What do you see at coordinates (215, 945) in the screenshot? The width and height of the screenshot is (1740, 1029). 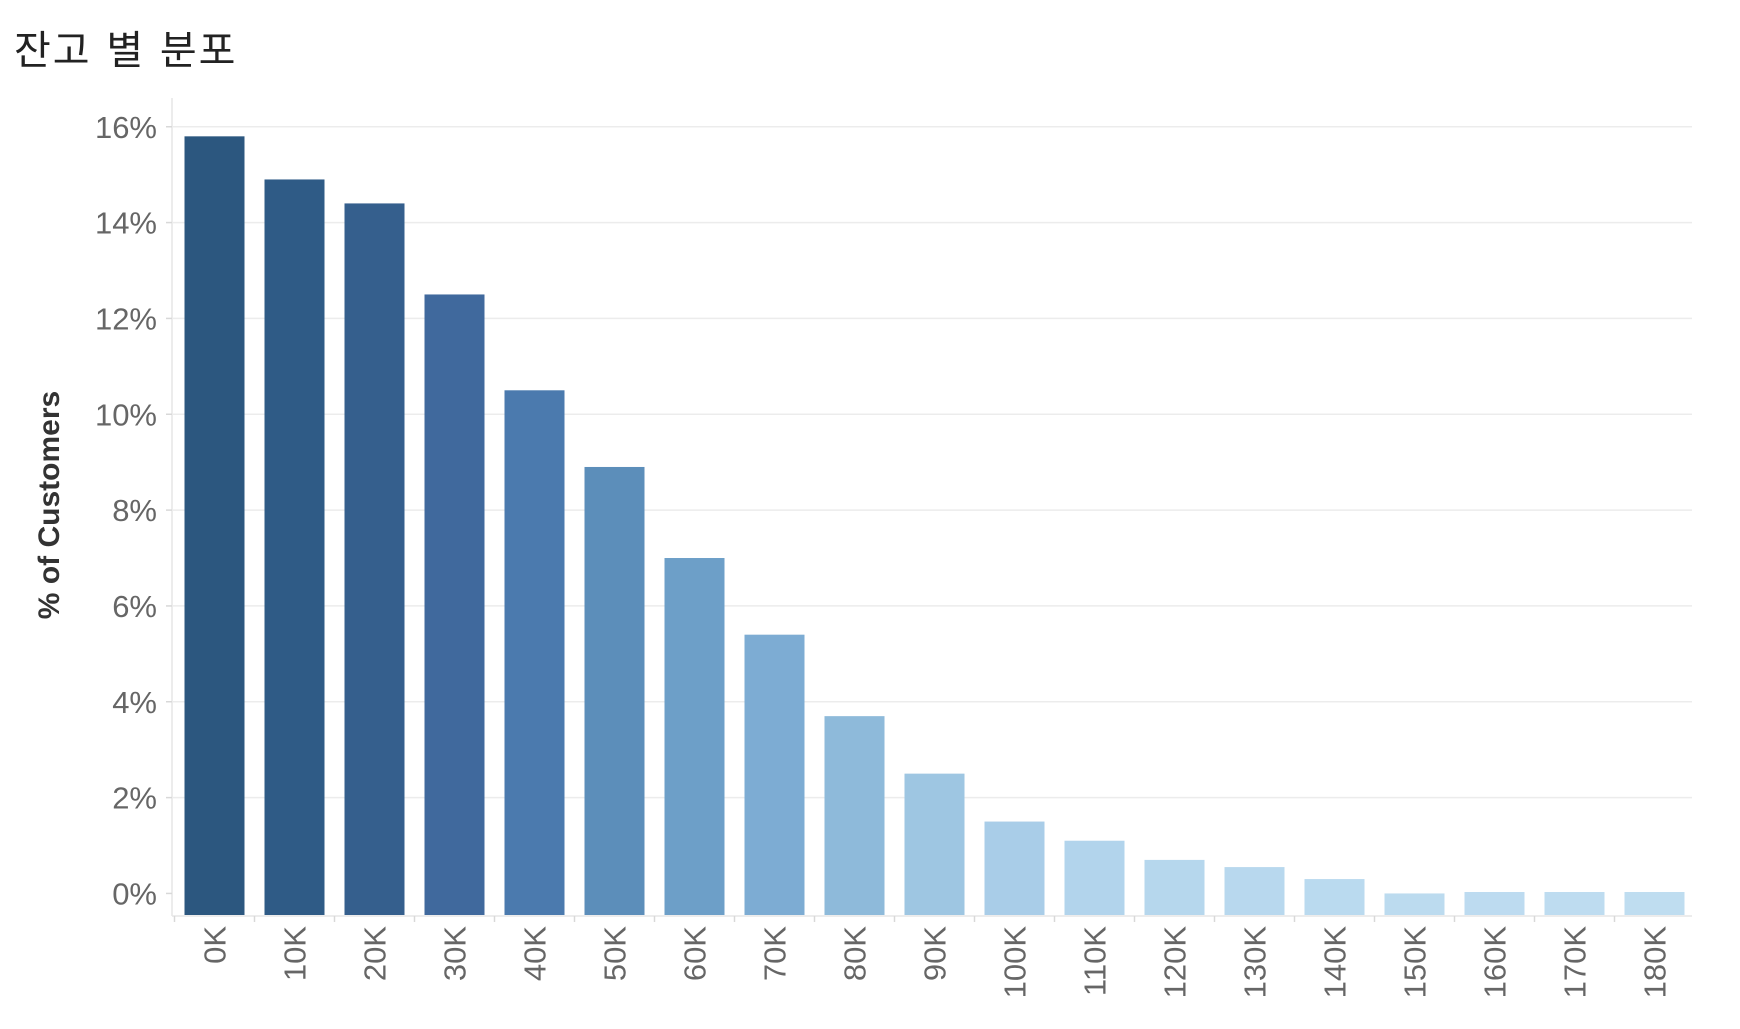 I see `x-tick-label: 0K` at bounding box center [215, 945].